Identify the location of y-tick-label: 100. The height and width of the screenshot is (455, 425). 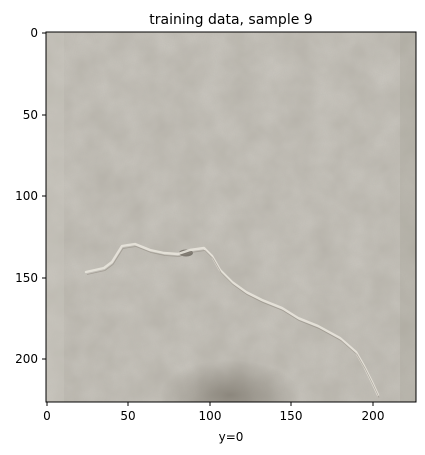
(26, 196).